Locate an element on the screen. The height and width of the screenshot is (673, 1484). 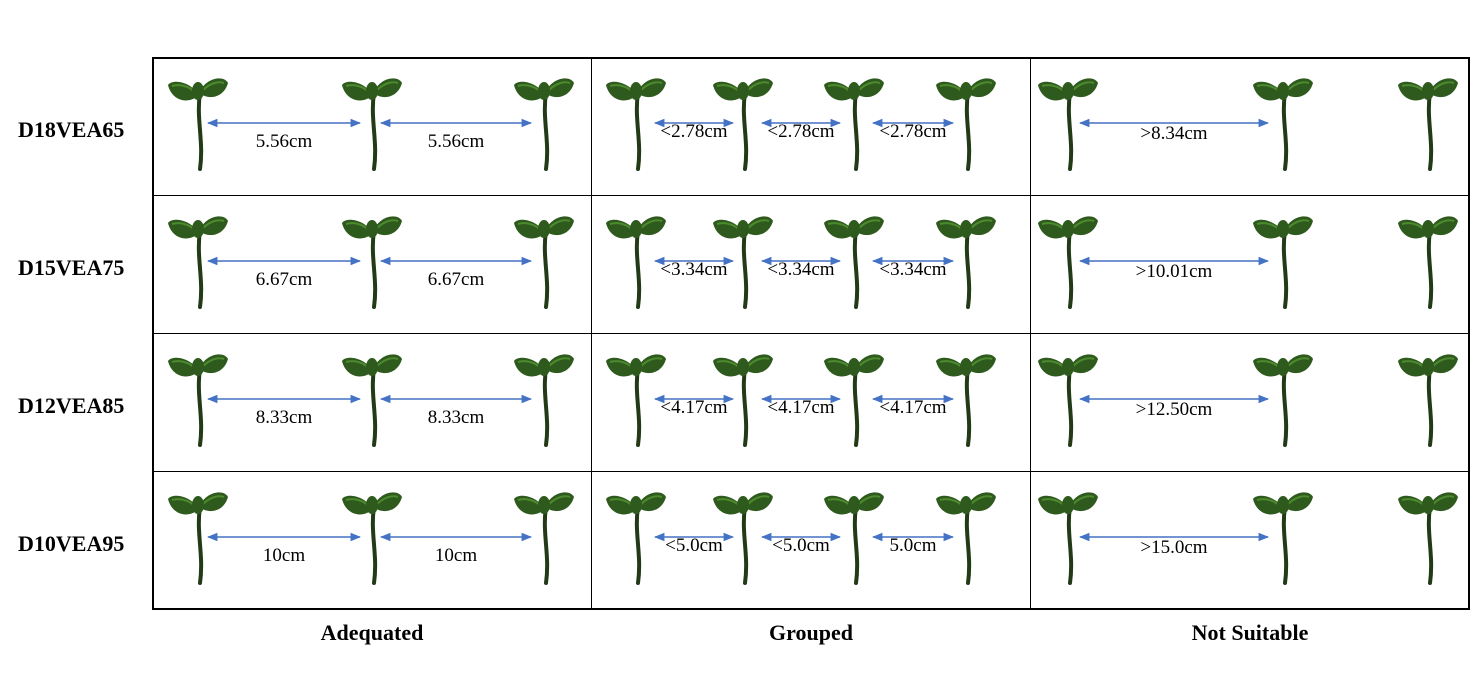
row-label-d15vea75: D15VEA75 is located at coordinates (71, 267).